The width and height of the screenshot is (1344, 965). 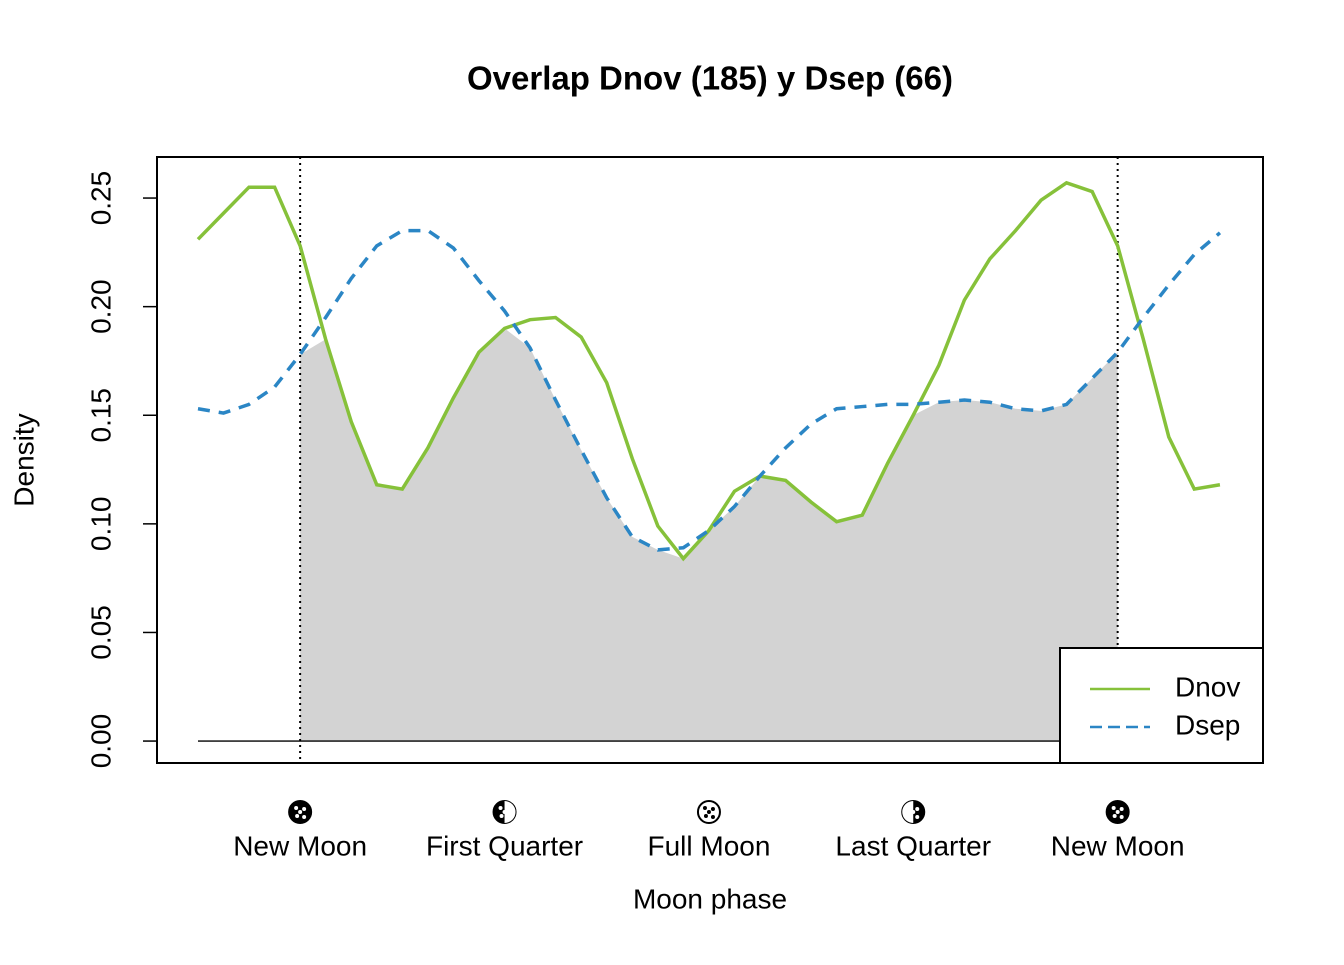 I want to click on x-tick-label: Full Moon, so click(x=708, y=845).